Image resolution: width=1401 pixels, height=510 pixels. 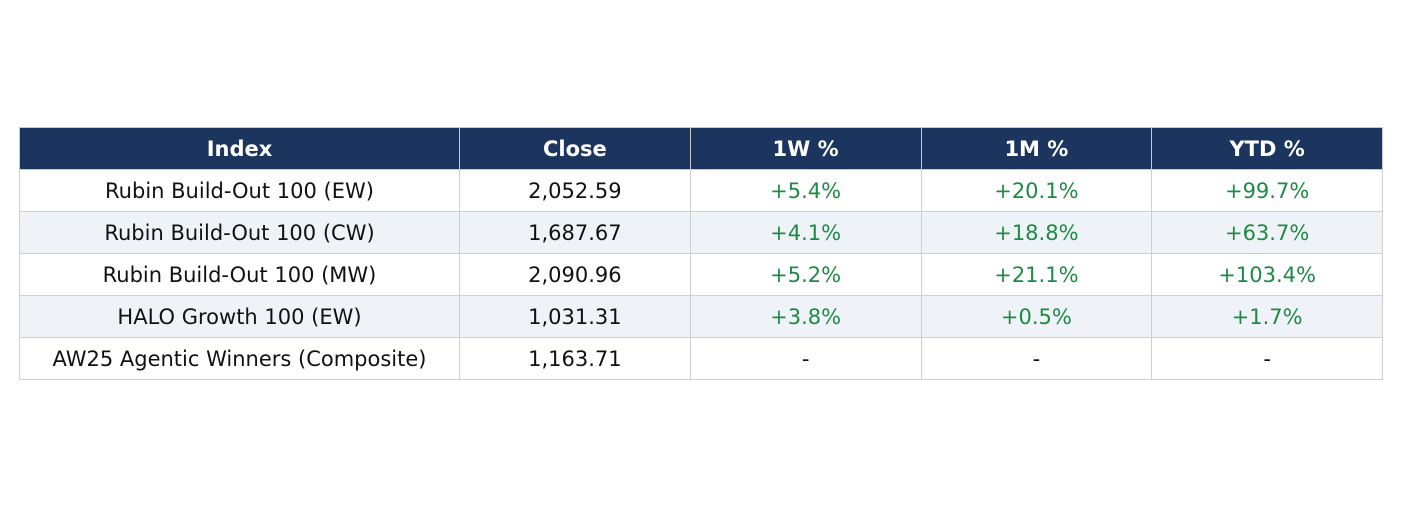 I want to click on cell-1w: +4.1%, so click(x=805, y=232).